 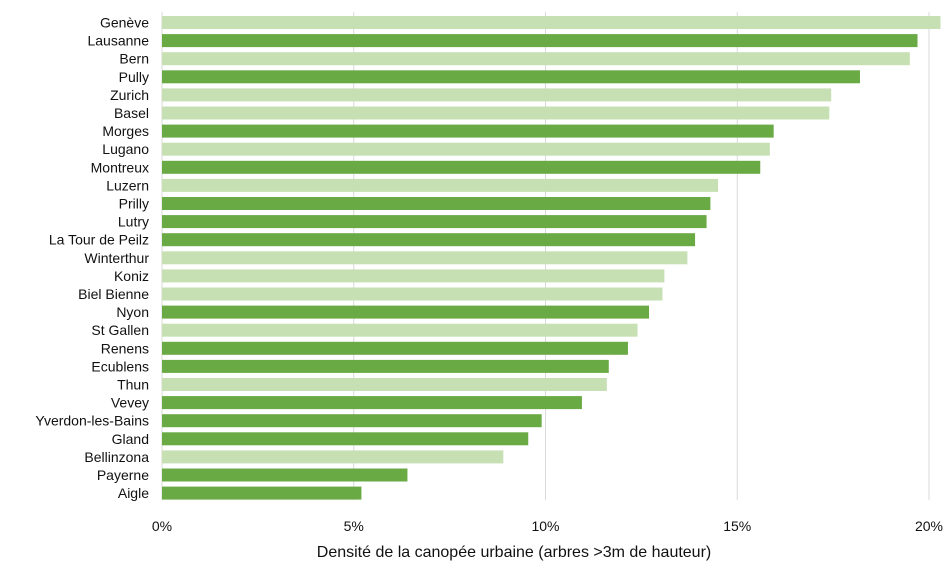 I want to click on category-label: Yverdon-les-Bains, so click(x=92, y=421).